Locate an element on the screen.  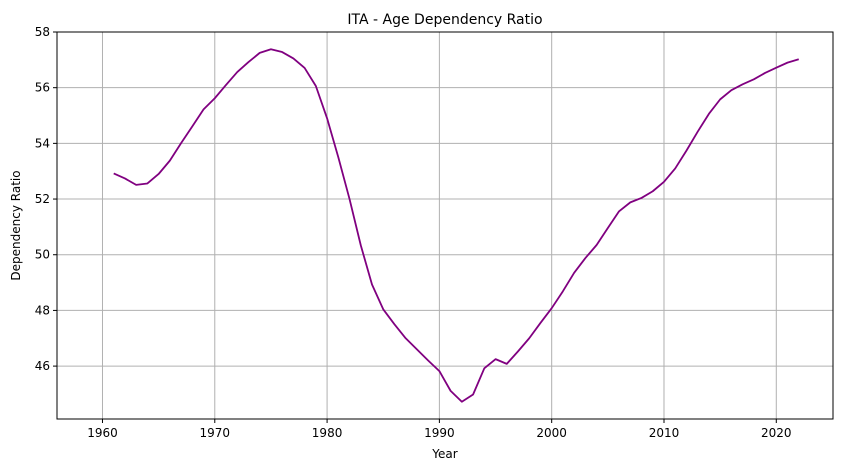
x-tick-label: 1970 is located at coordinates (215, 433).